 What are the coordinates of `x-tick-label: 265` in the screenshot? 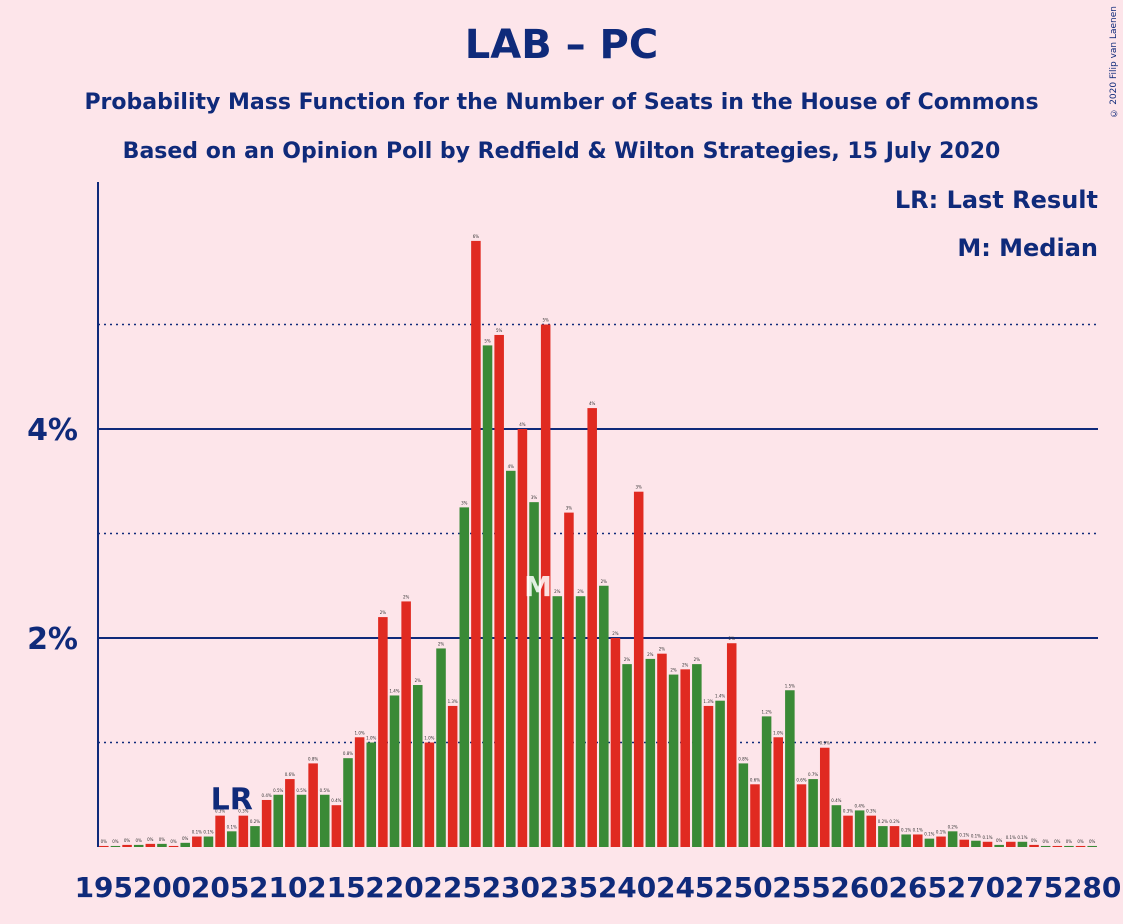 It's located at (918, 887).